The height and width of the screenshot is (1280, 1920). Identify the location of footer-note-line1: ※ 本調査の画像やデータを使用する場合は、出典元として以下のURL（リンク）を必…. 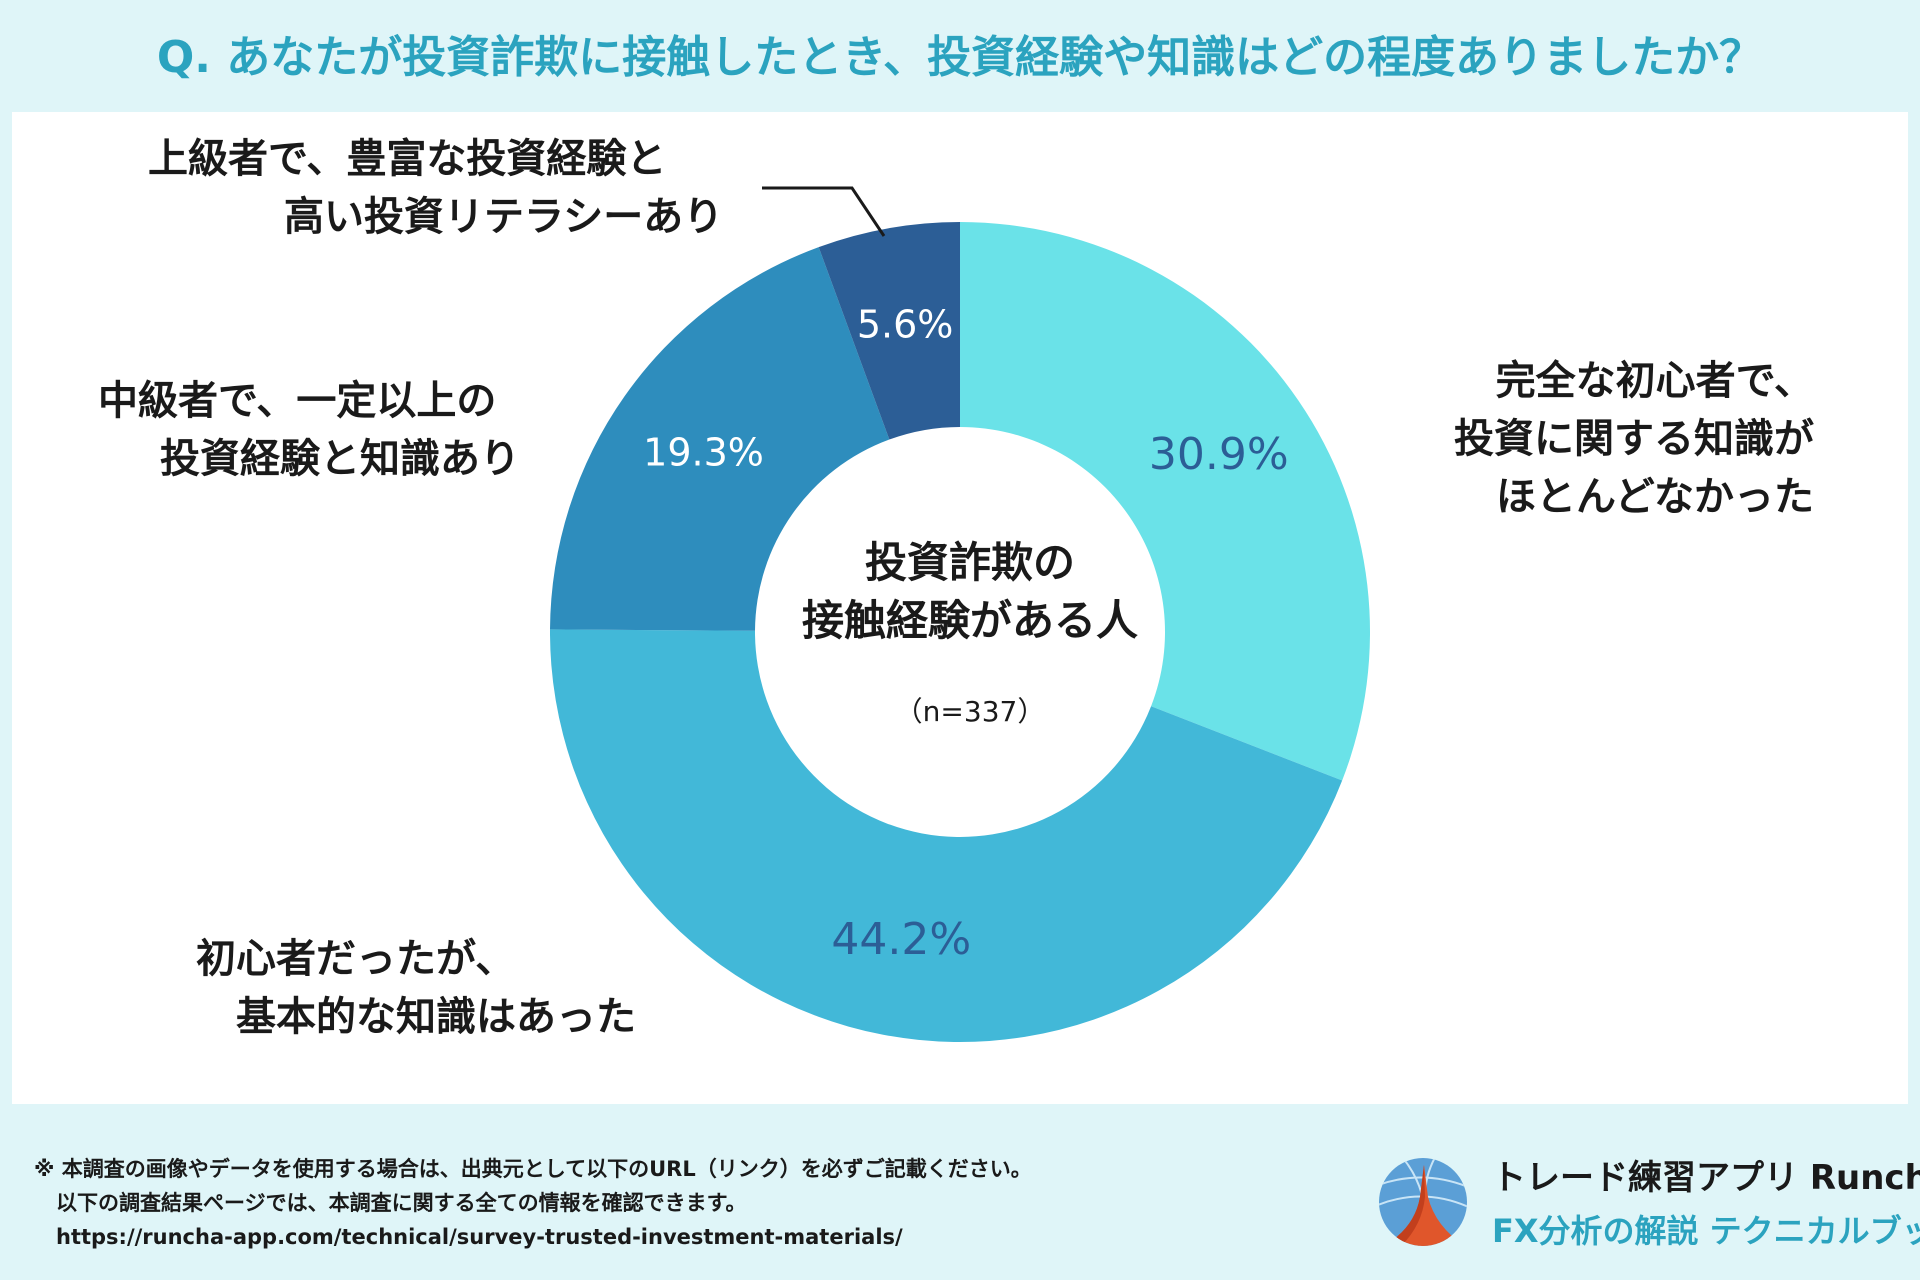
(533, 1169).